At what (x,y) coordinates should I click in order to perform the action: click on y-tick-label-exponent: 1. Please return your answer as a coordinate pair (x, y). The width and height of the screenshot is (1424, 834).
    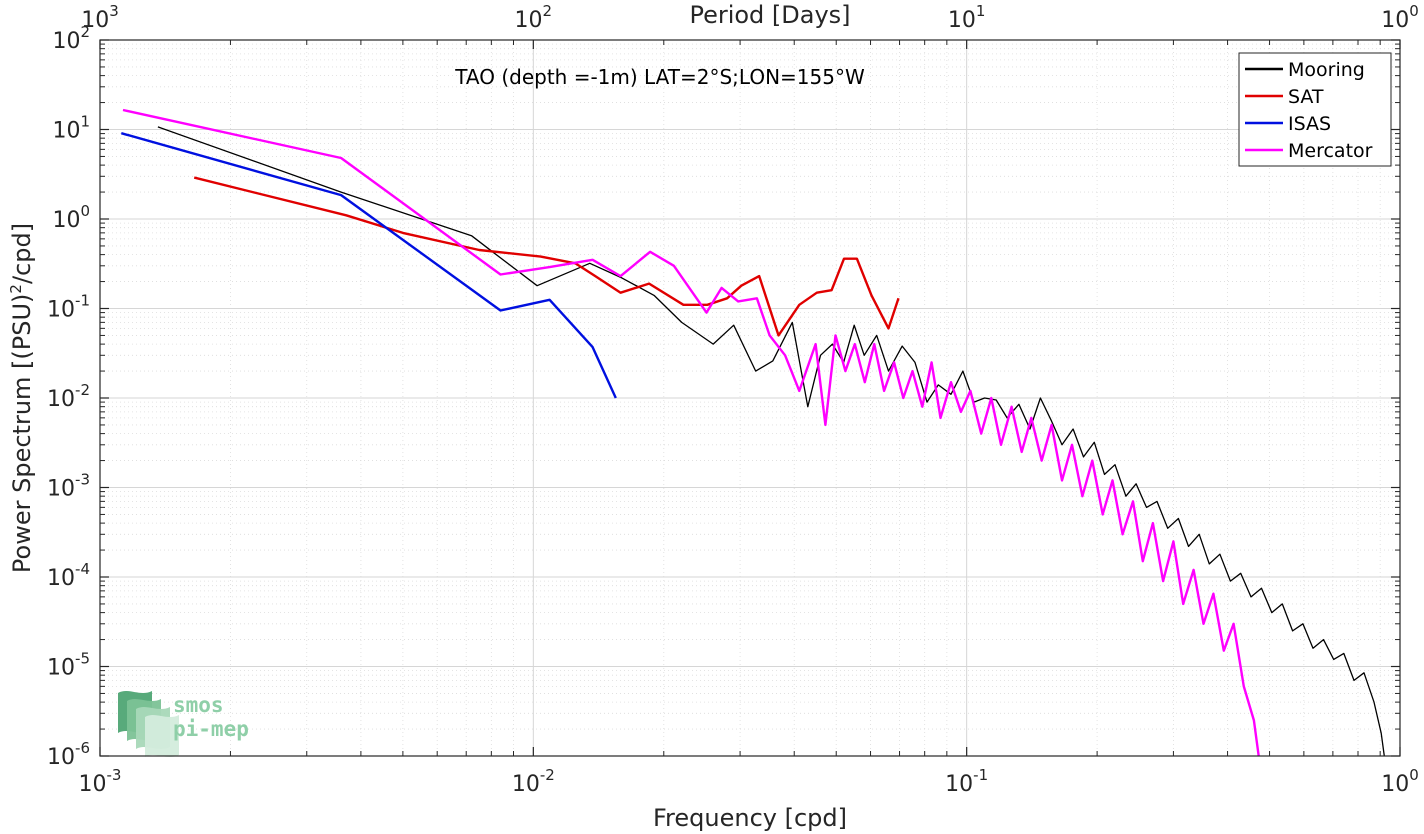
    Looking at the image, I should click on (85, 122).